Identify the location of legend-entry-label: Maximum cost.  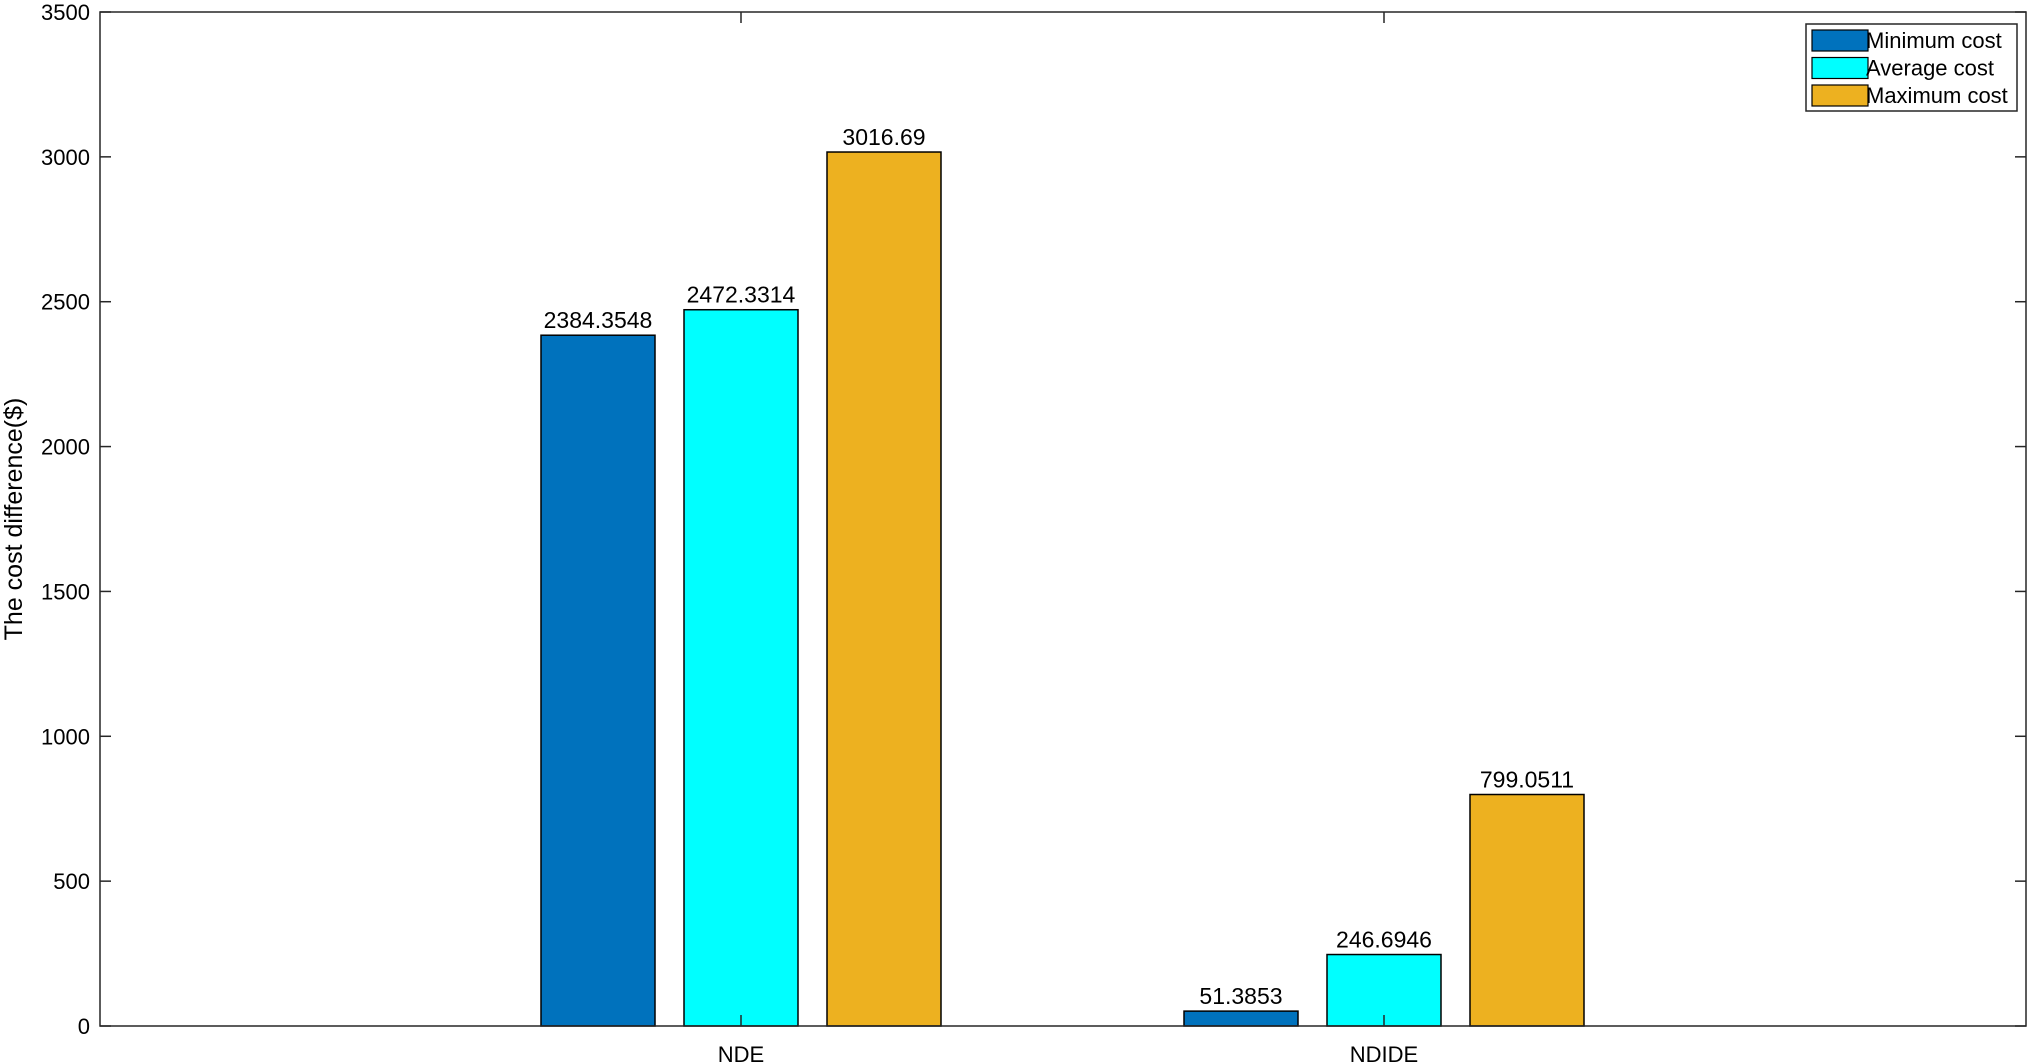
(1937, 95).